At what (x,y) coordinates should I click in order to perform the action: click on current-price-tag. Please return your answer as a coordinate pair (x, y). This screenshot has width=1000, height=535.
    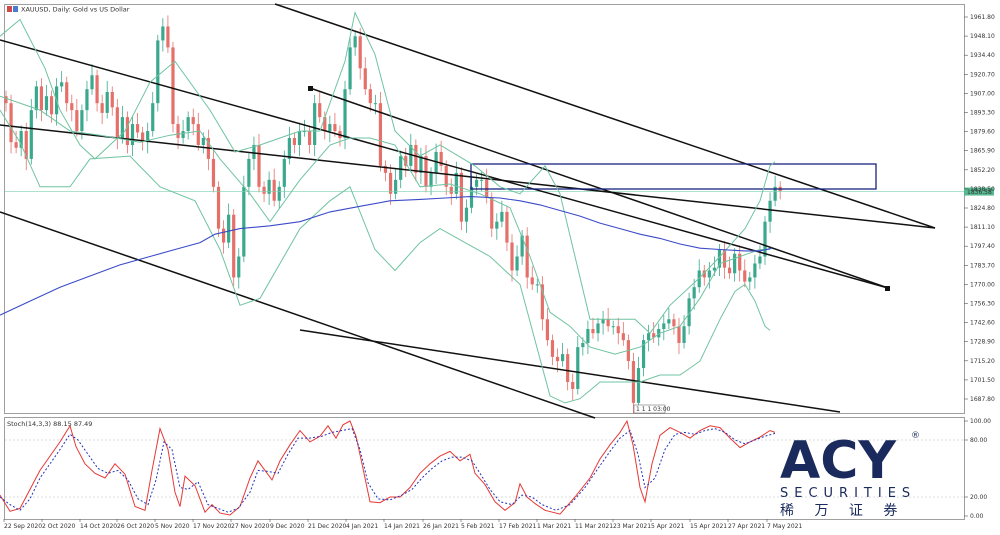
    Looking at the image, I should click on (979, 191).